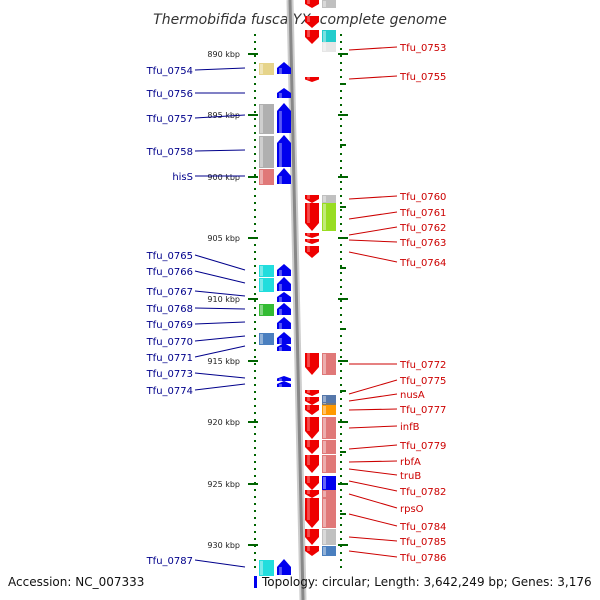 The image size is (600, 600). Describe the element at coordinates (422, 77) in the screenshot. I see `right-gene-label: Tfu_0755` at that location.